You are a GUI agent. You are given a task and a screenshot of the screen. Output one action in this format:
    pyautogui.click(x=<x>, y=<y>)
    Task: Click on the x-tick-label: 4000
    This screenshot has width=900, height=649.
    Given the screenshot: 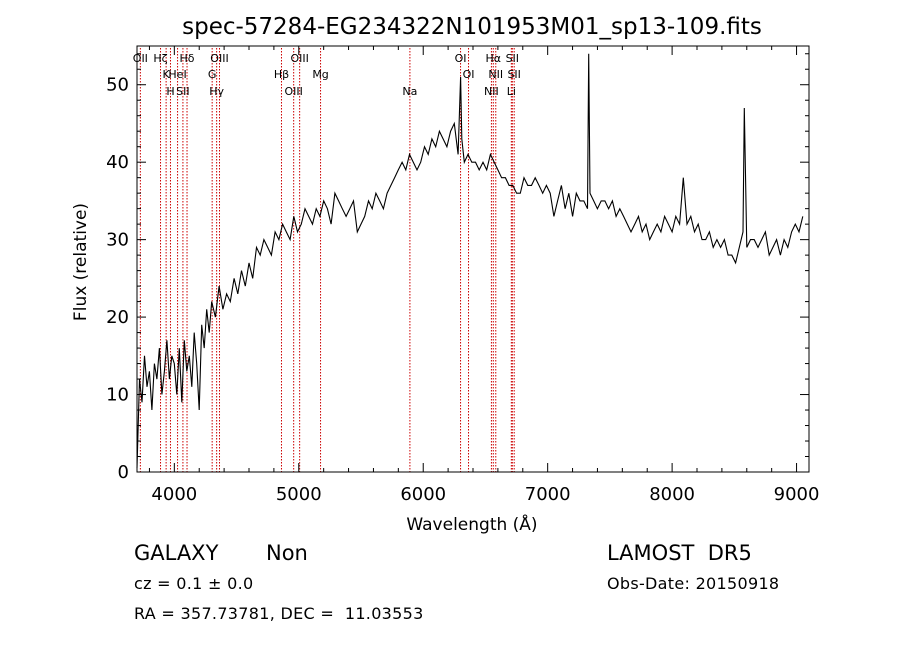 What is the action you would take?
    pyautogui.click(x=174, y=494)
    